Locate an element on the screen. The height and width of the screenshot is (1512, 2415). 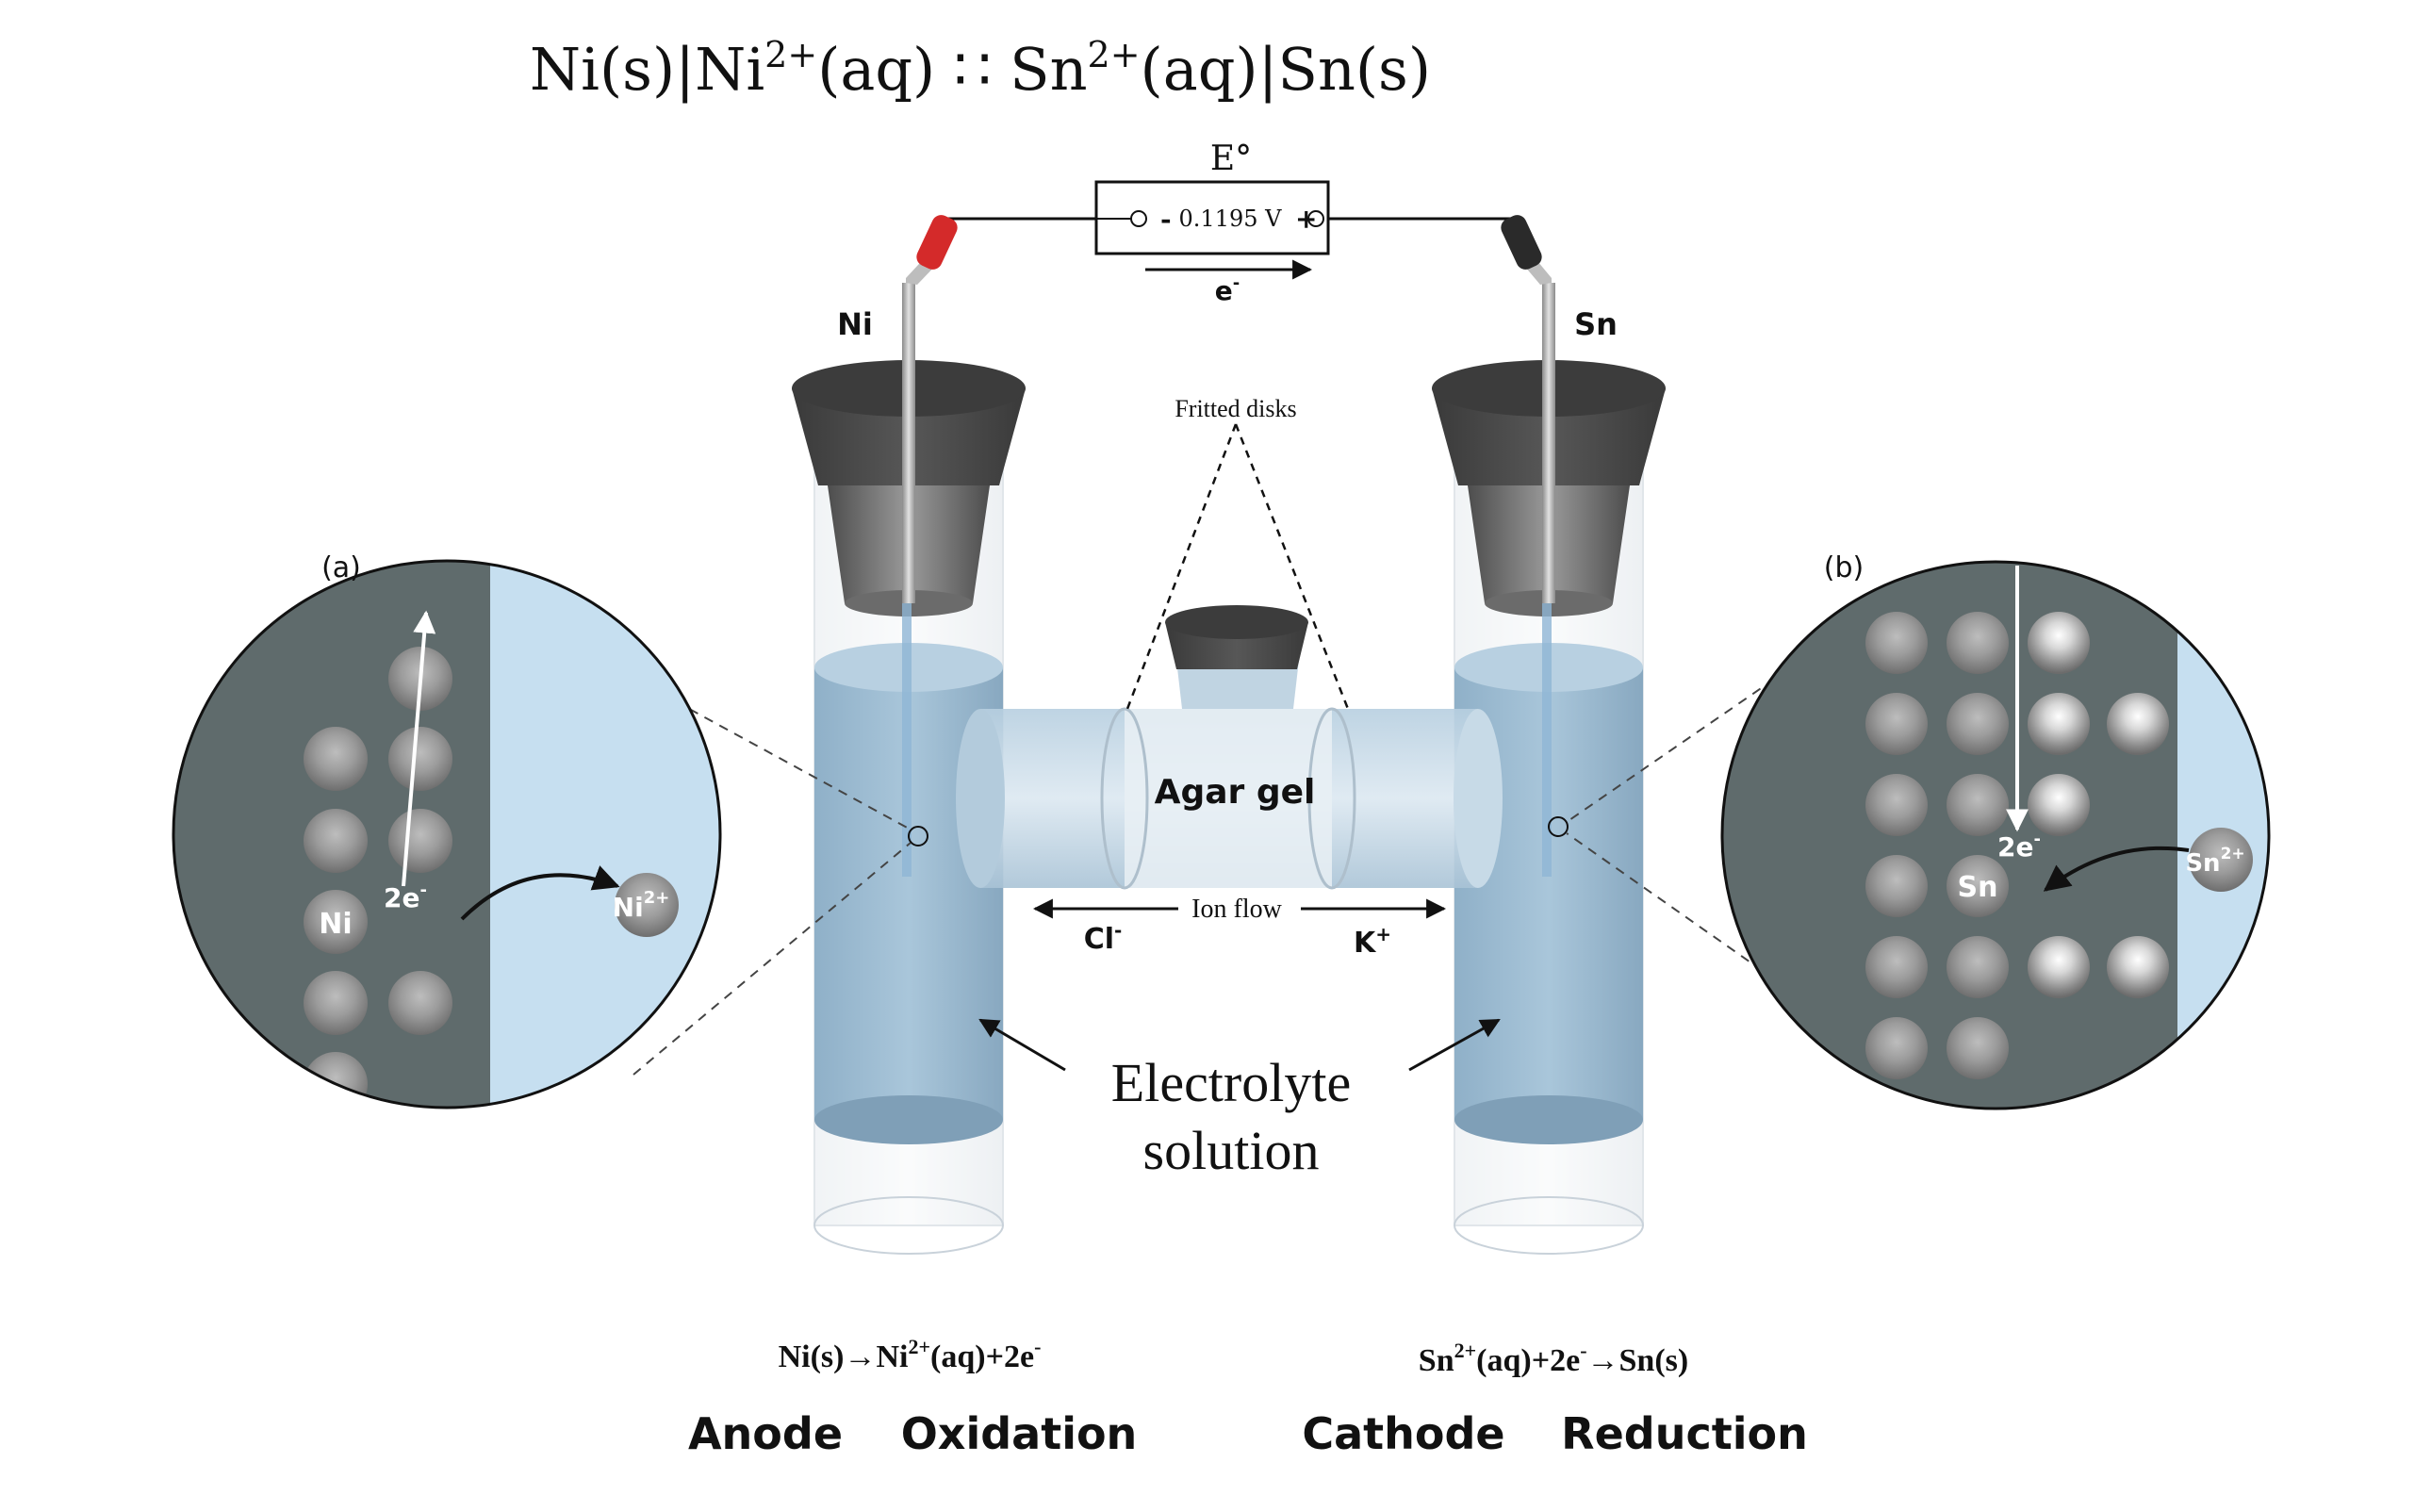
nickel-electrode-rod is located at coordinates (909, 443).